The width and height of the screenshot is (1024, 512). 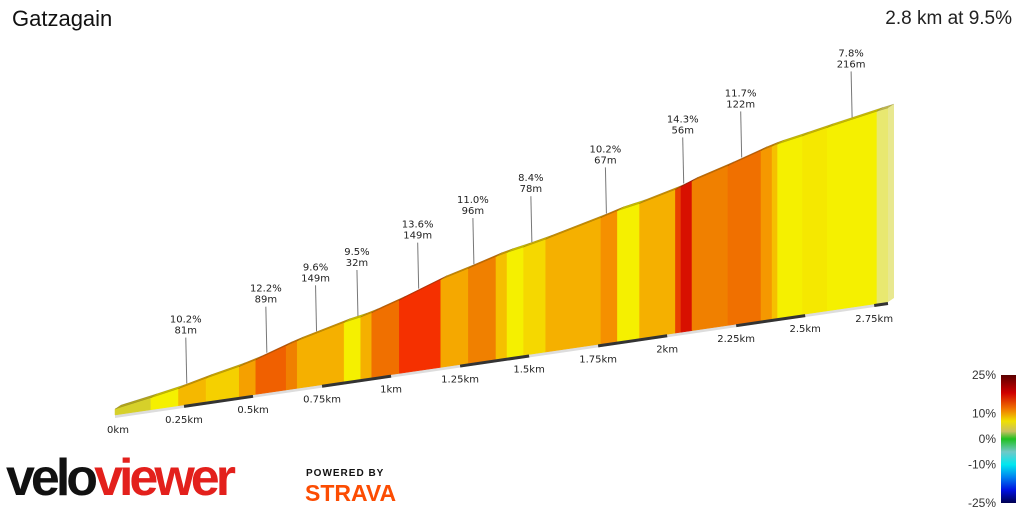 I want to click on powered-by-label: POWERED BY, so click(x=345, y=473).